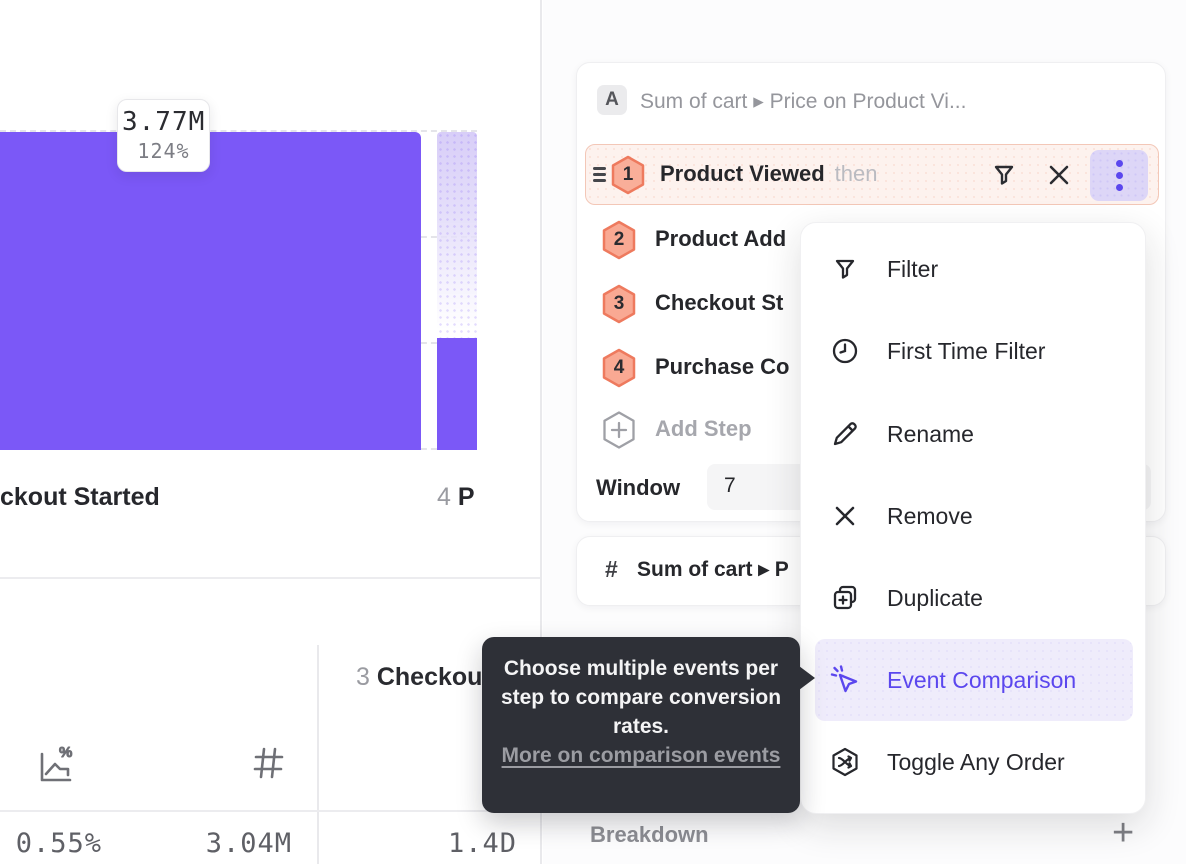 The height and width of the screenshot is (864, 1186). What do you see at coordinates (628, 175) in the screenshot?
I see `step-badge-1: 1` at bounding box center [628, 175].